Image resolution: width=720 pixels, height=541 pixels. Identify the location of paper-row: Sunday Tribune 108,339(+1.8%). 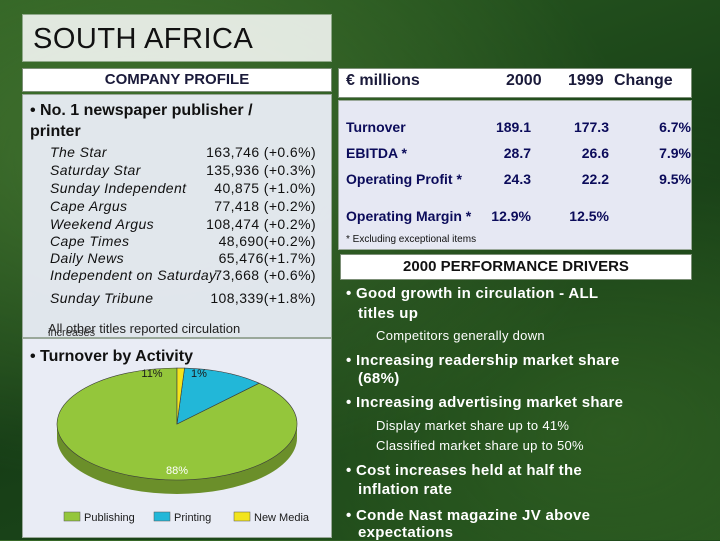
(185, 299).